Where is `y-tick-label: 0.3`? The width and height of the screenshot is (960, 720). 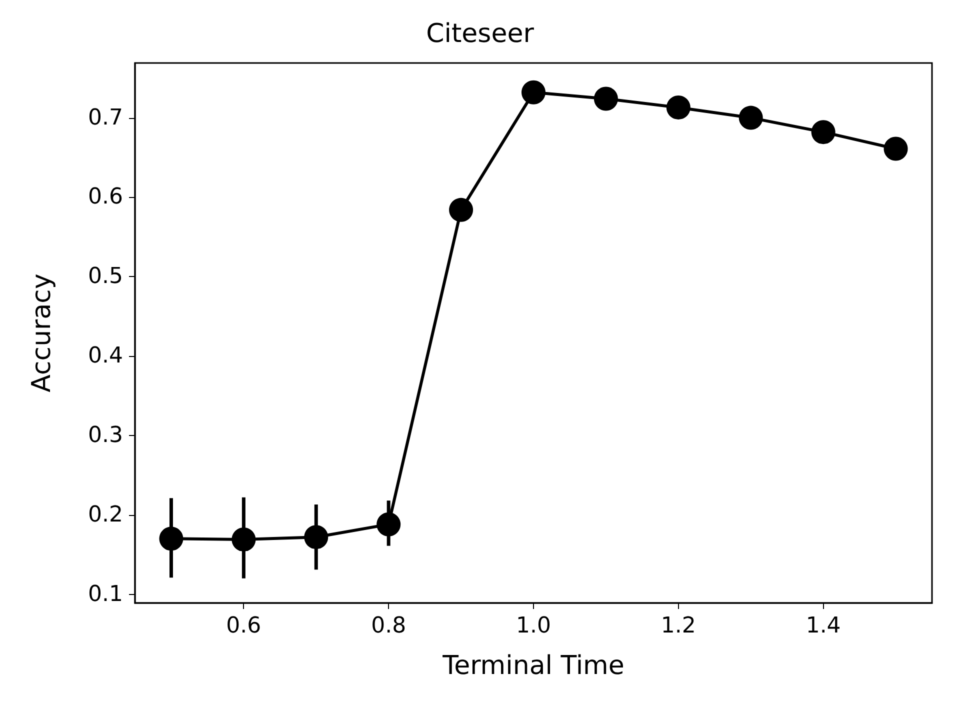
y-tick-label: 0.3 is located at coordinates (105, 435).